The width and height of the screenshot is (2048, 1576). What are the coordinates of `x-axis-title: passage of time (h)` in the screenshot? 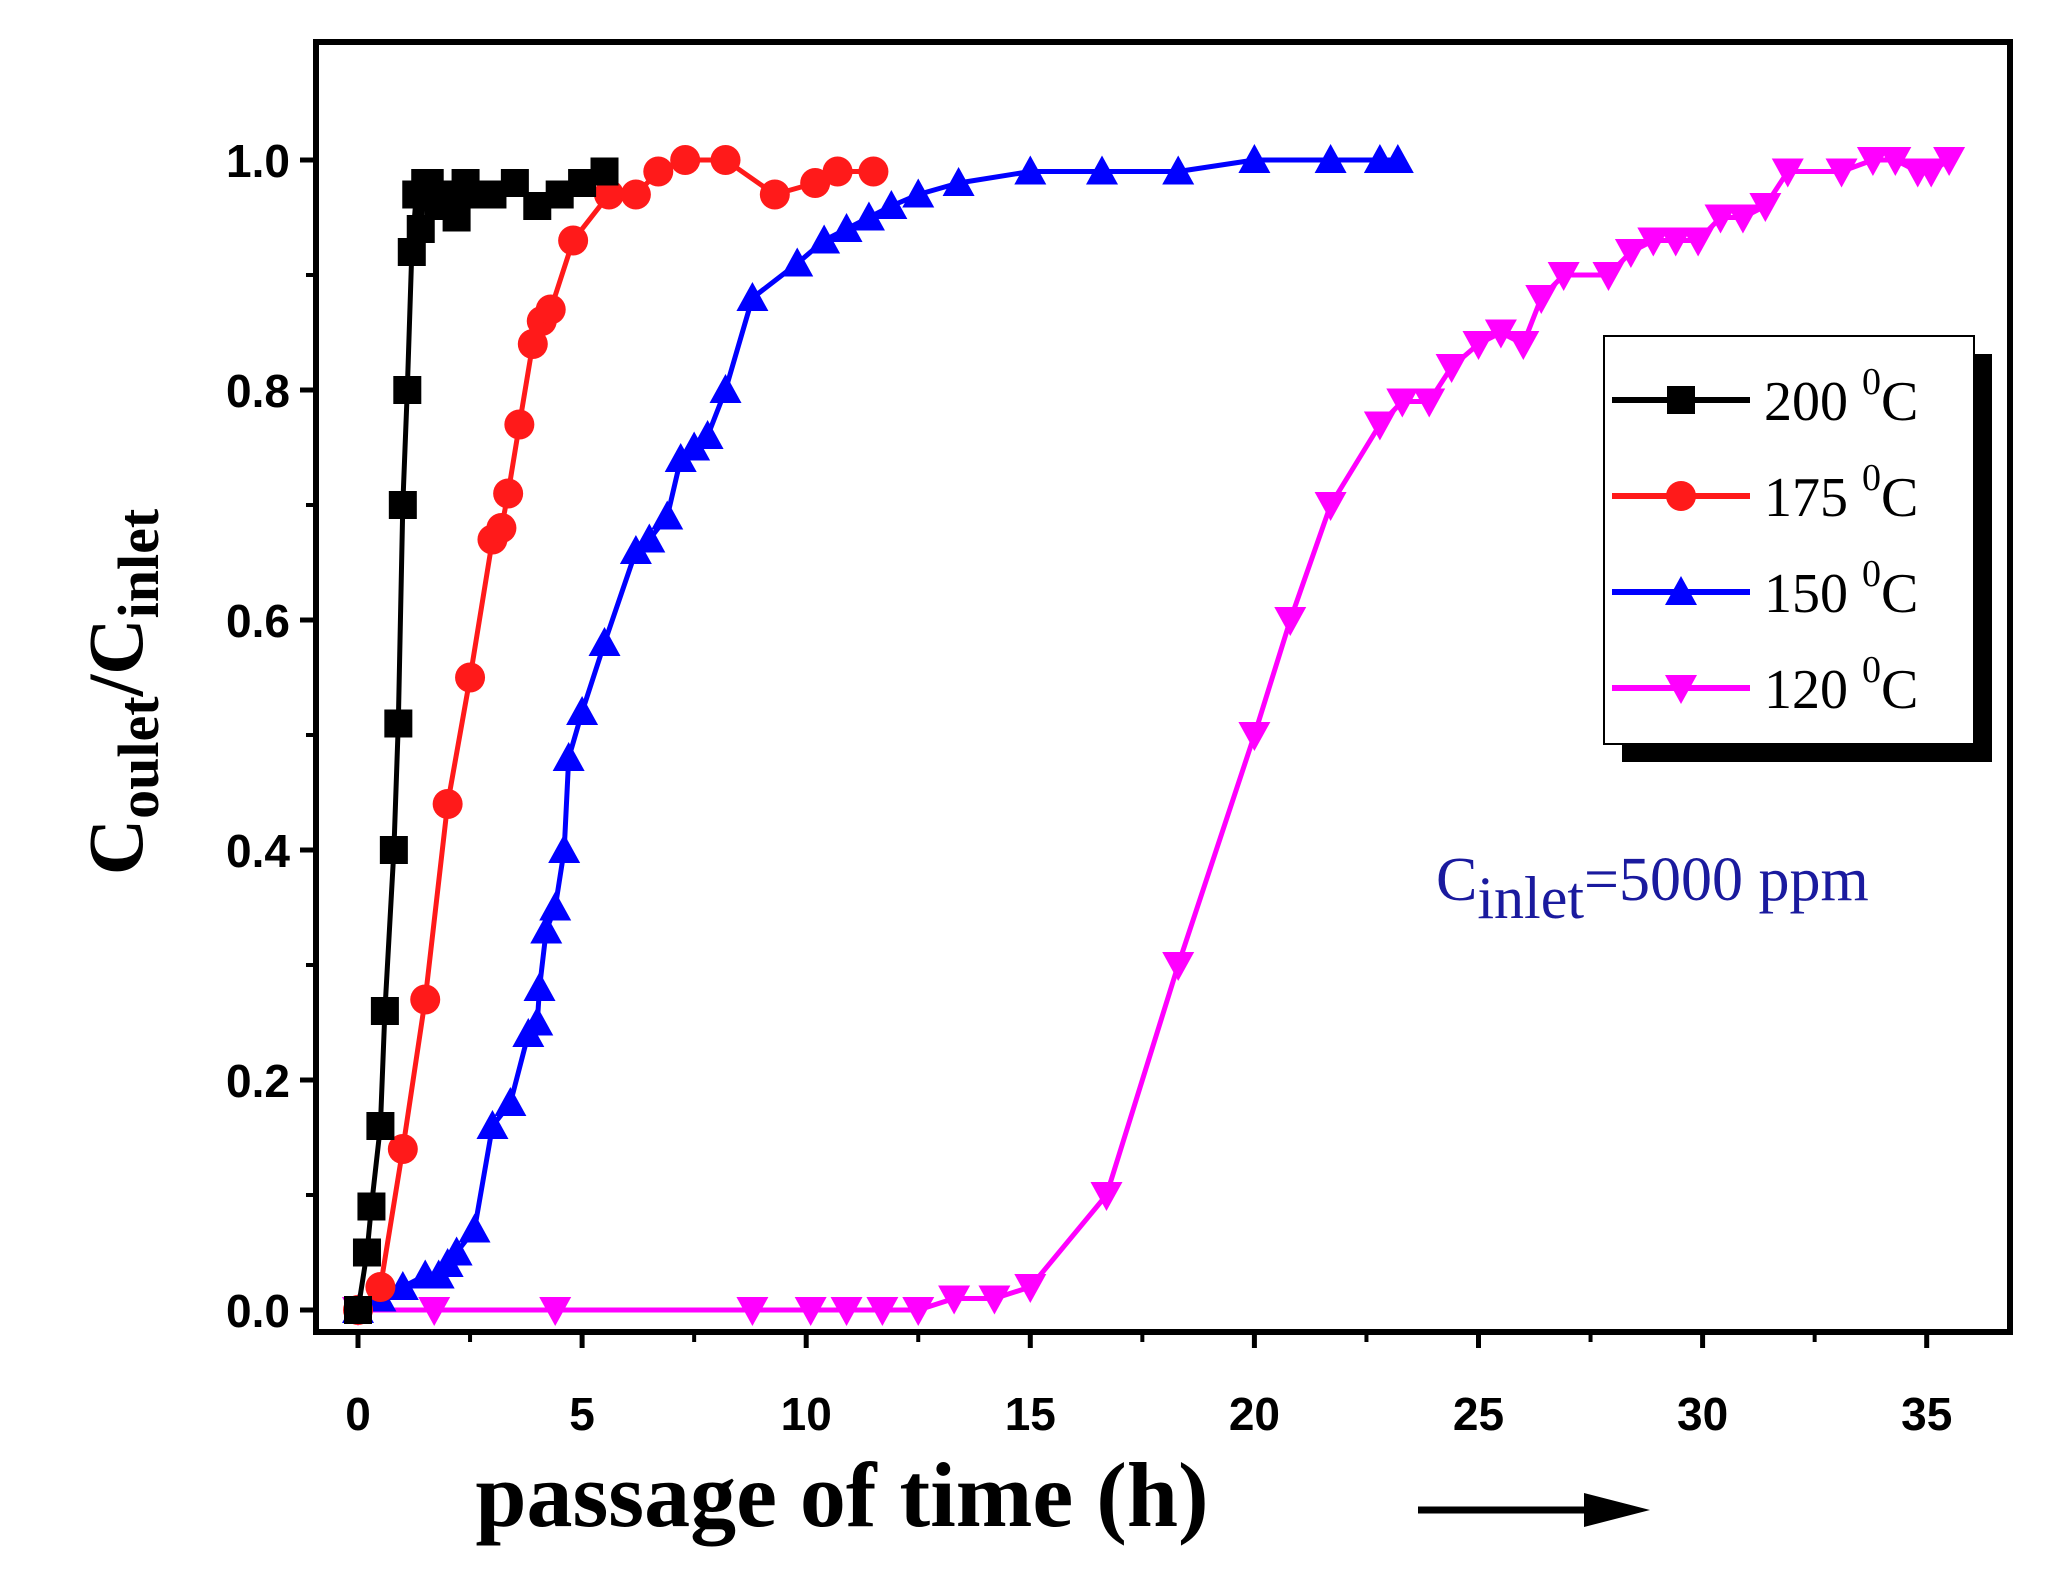 It's located at (841, 1495).